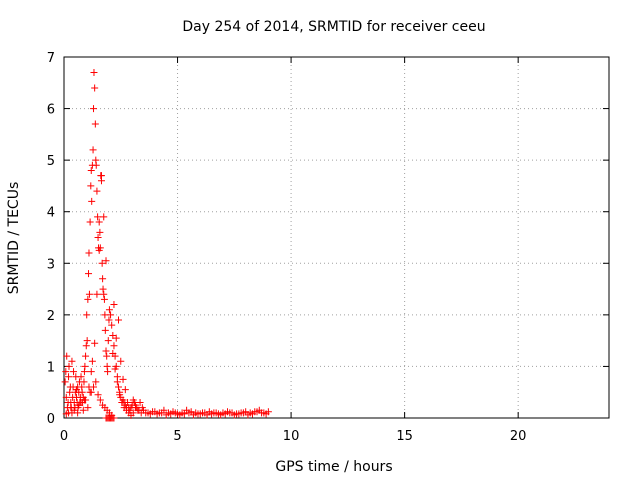 The image size is (640, 480). I want to click on x-tick-label: 5, so click(177, 436).